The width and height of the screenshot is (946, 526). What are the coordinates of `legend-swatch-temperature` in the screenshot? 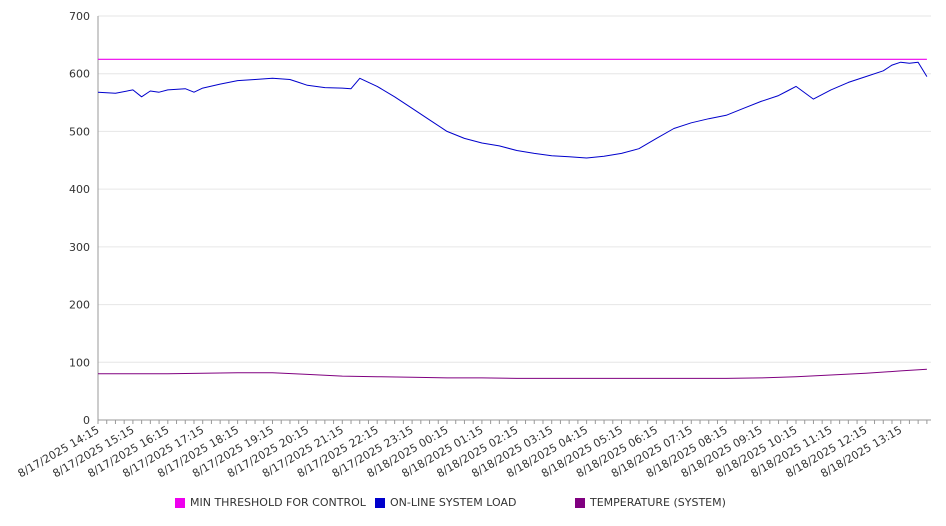 It's located at (580, 502).